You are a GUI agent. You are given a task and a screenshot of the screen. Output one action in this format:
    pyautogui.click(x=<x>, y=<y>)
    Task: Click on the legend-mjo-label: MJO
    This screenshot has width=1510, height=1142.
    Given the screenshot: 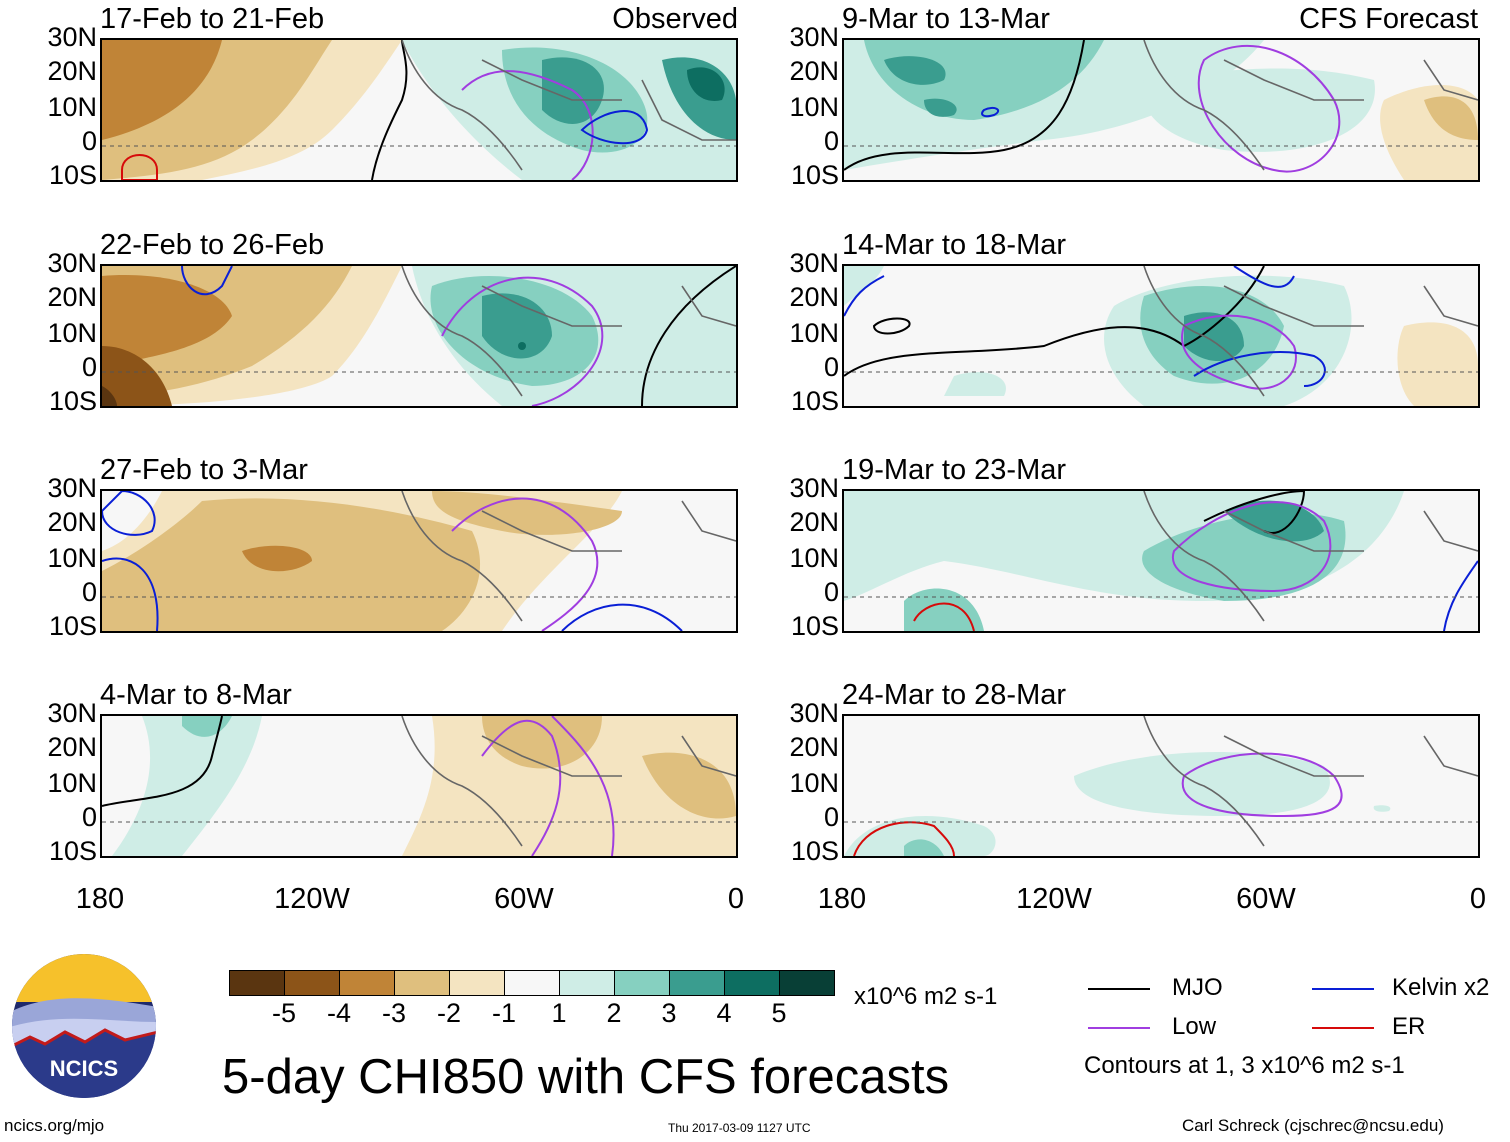 What is the action you would take?
    pyautogui.click(x=1197, y=987)
    